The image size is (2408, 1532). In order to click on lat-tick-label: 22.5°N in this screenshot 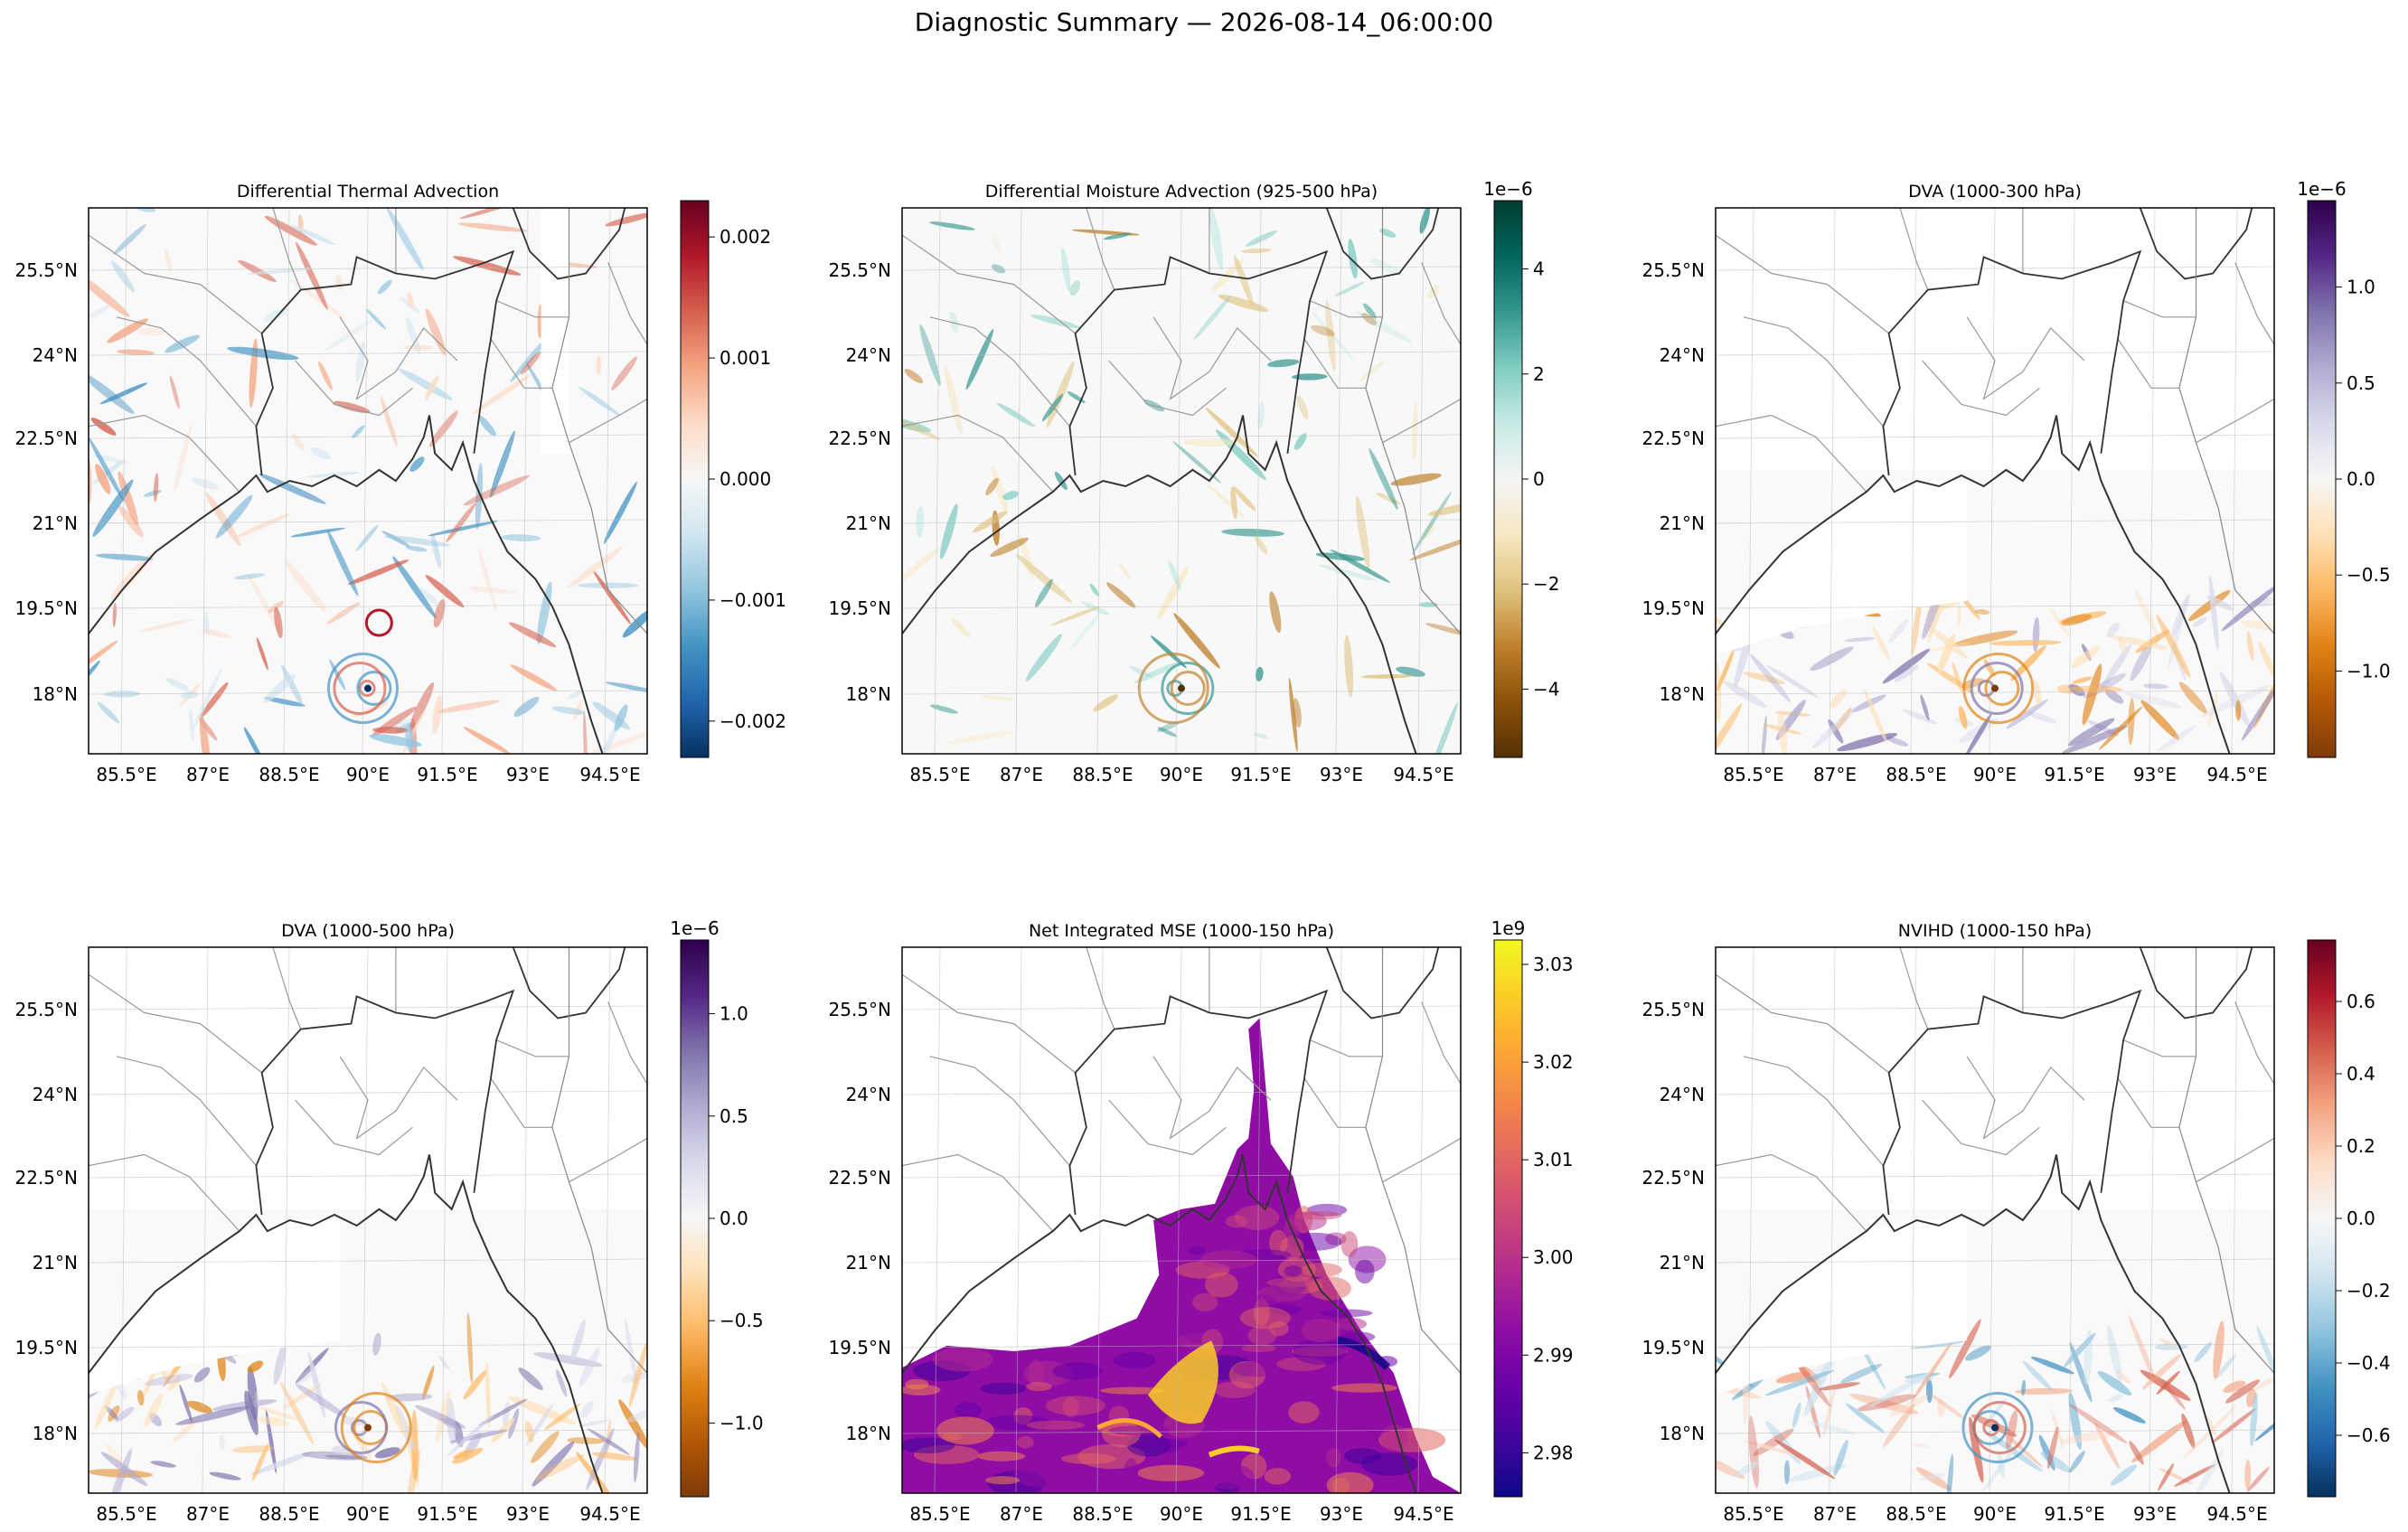, I will do `click(860, 438)`.